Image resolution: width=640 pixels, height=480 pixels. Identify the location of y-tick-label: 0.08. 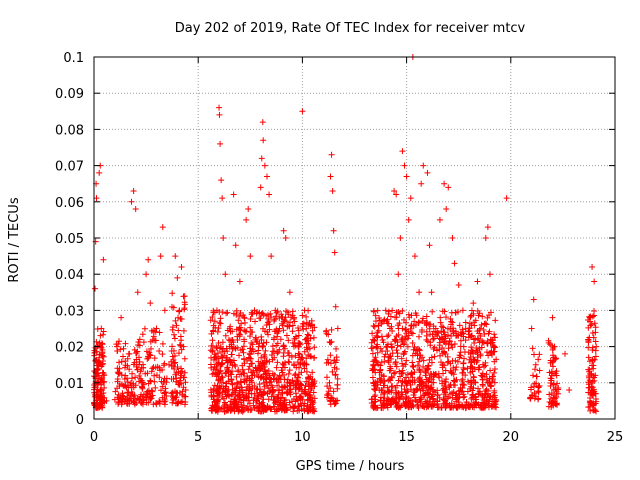
(69, 130).